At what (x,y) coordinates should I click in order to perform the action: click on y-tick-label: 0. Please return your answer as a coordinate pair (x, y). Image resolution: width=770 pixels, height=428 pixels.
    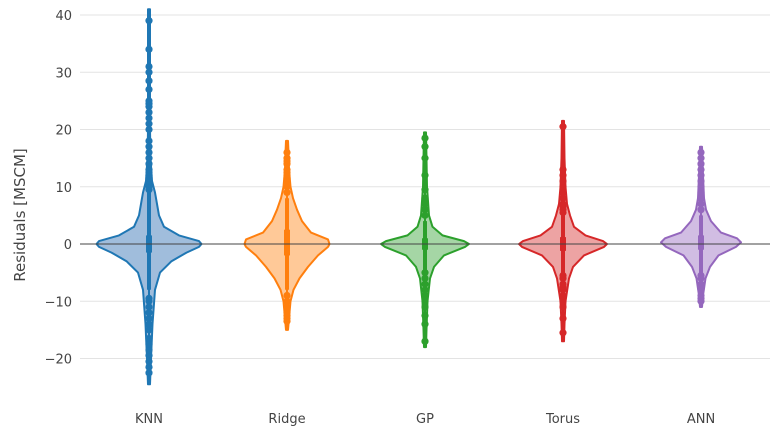
    Looking at the image, I should click on (68, 245).